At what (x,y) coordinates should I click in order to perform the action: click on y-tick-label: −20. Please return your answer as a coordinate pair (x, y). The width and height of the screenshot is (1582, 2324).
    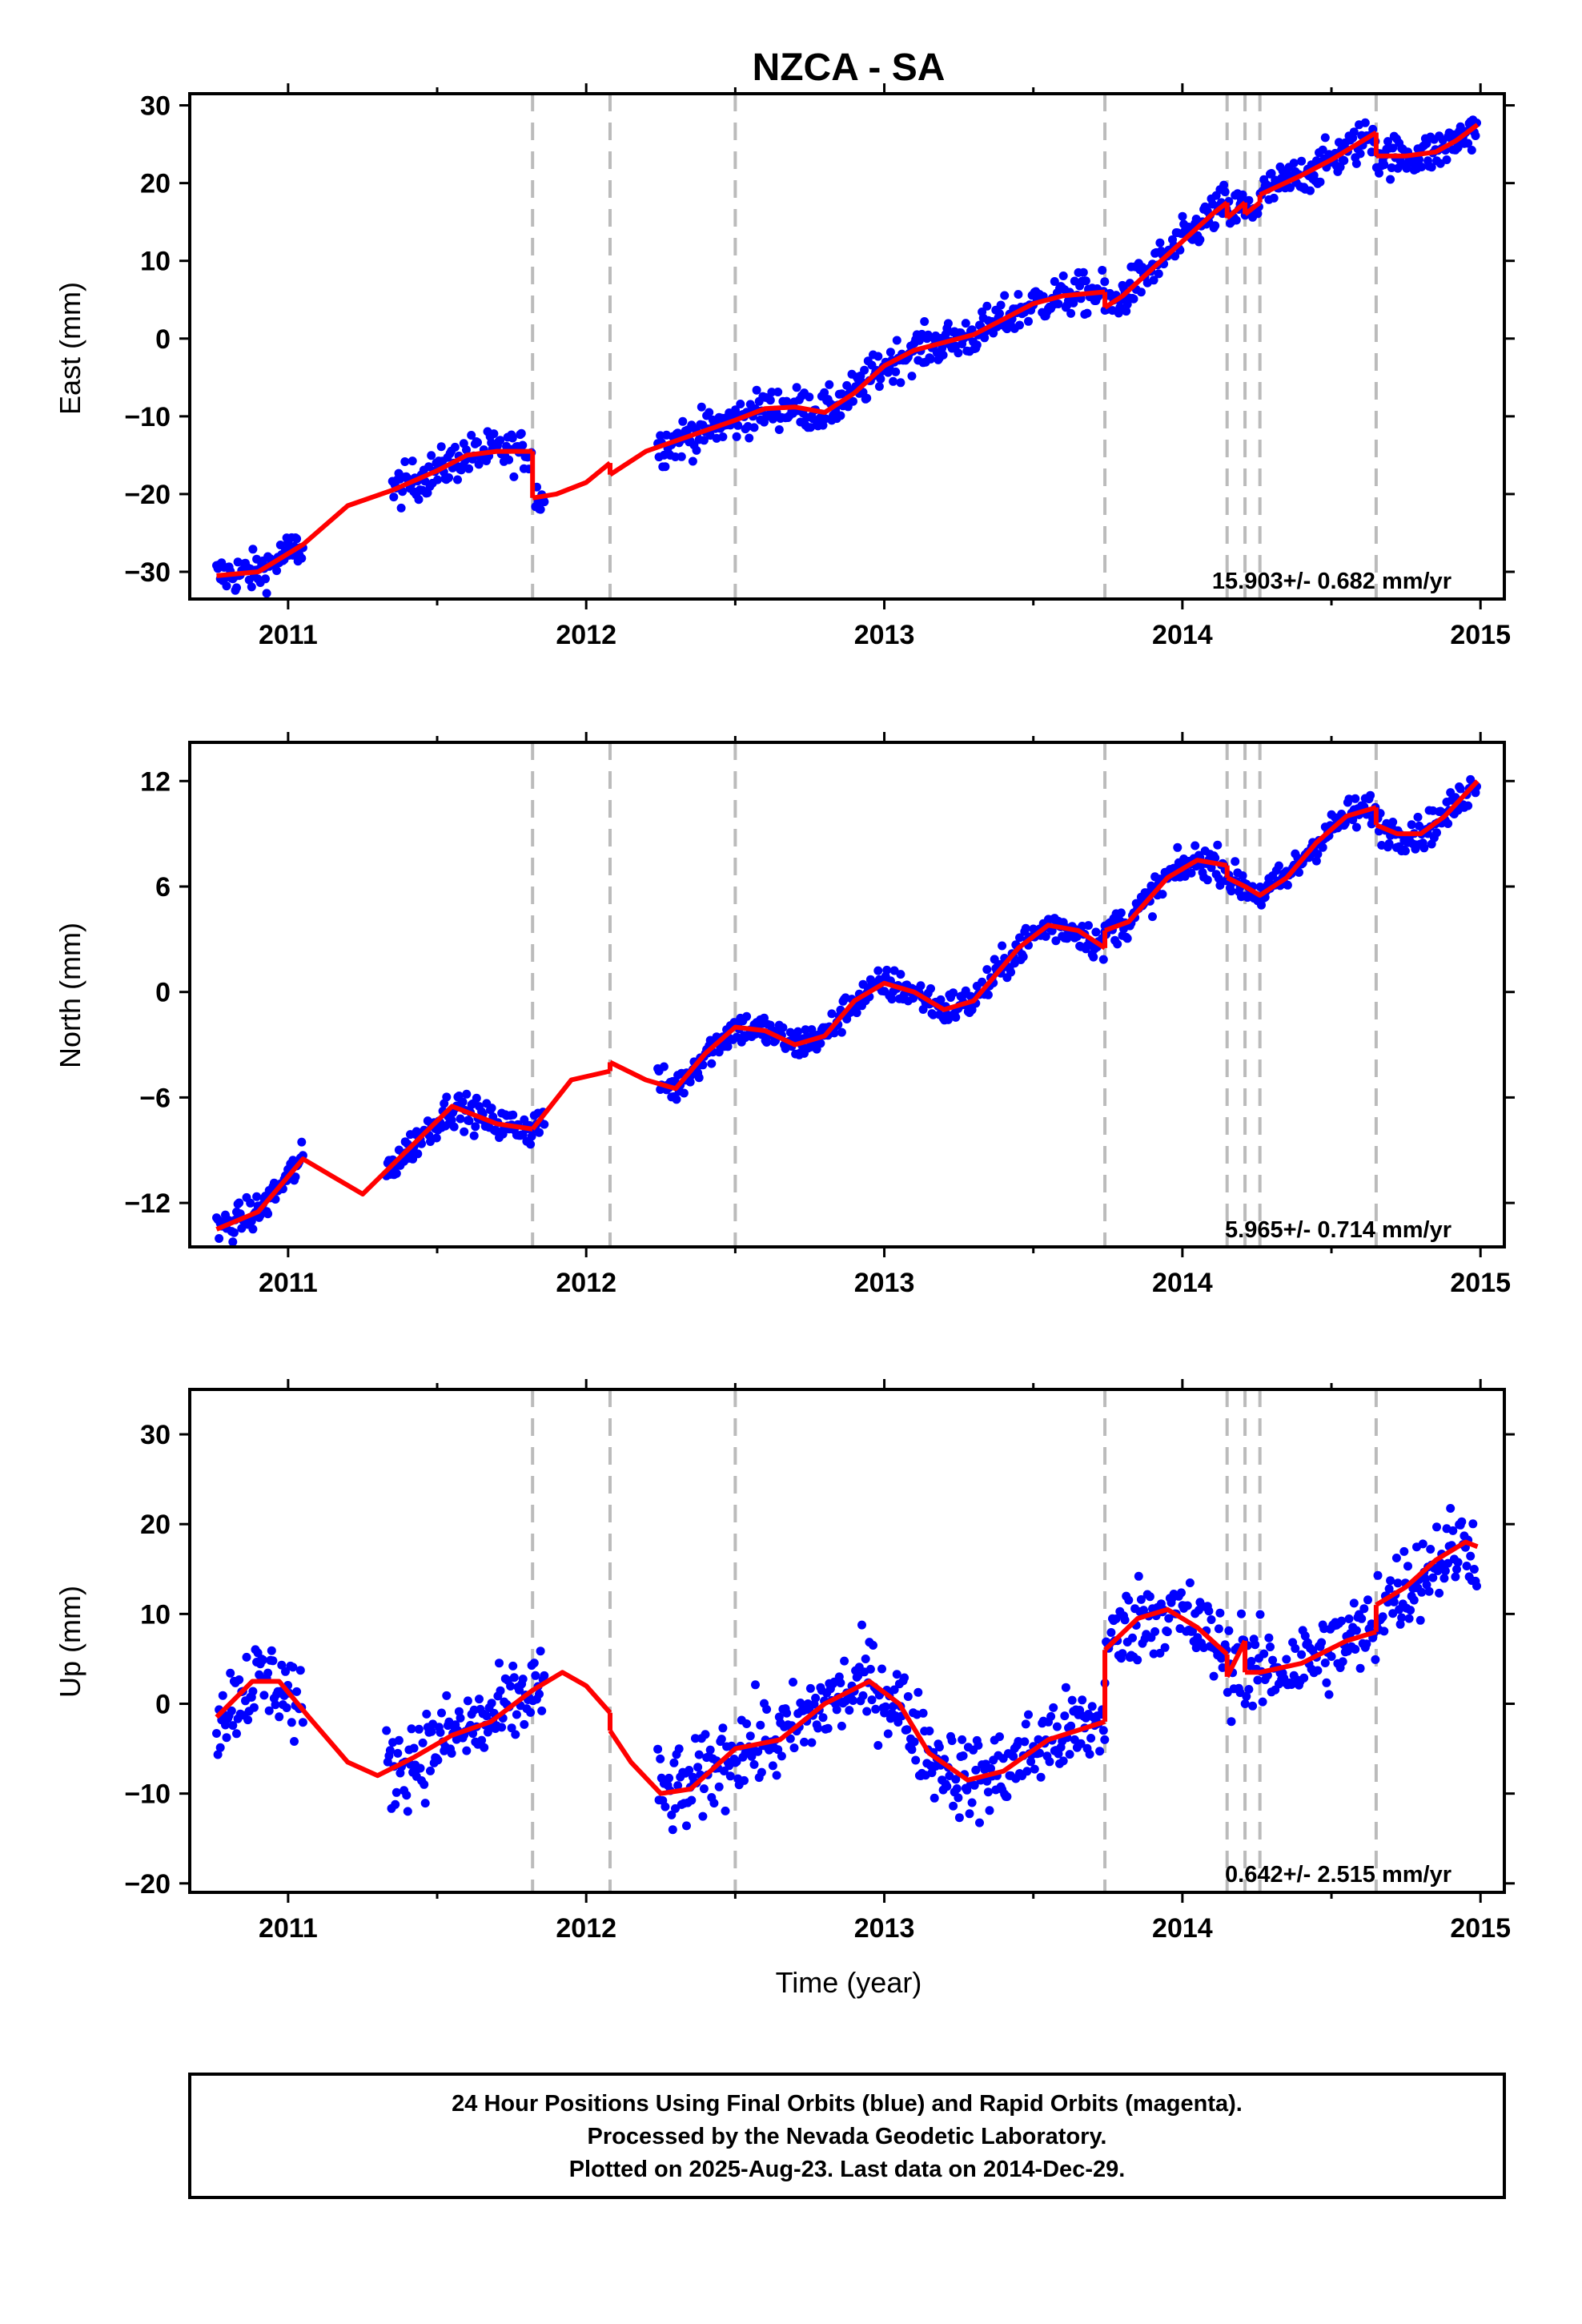
    Looking at the image, I should click on (147, 495).